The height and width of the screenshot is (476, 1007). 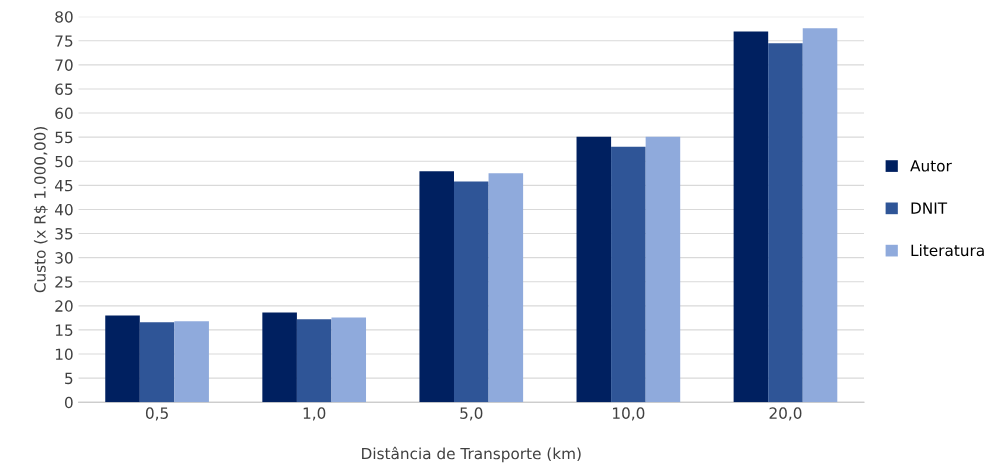 I want to click on y-tick-label: 15, so click(x=64, y=330).